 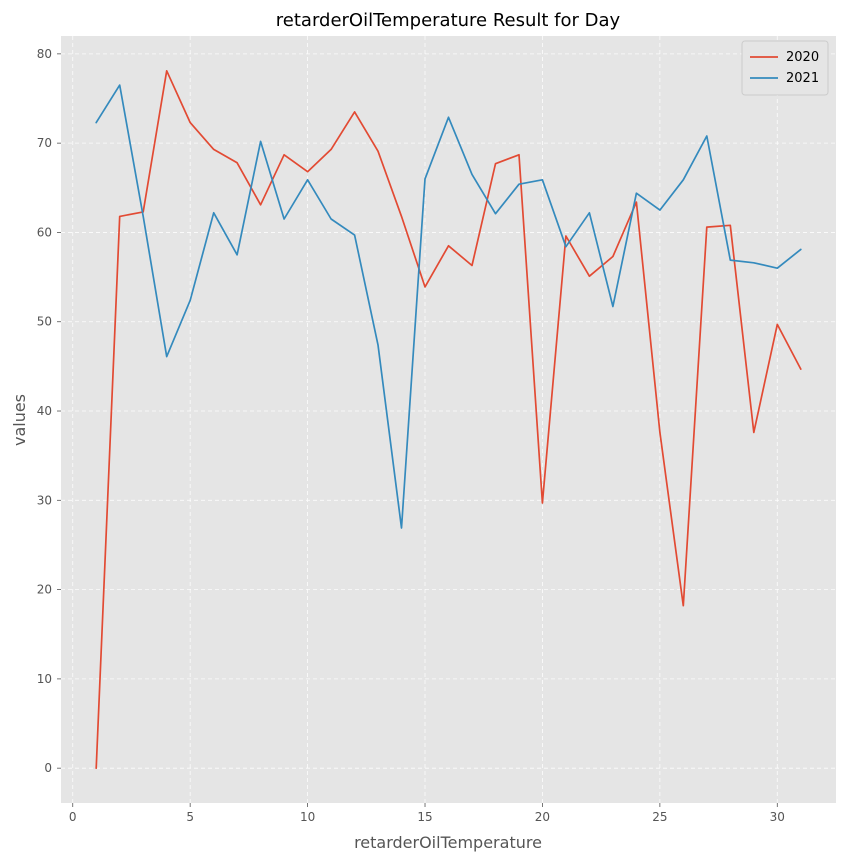 What do you see at coordinates (19, 420) in the screenshot?
I see `y-axis-label: values` at bounding box center [19, 420].